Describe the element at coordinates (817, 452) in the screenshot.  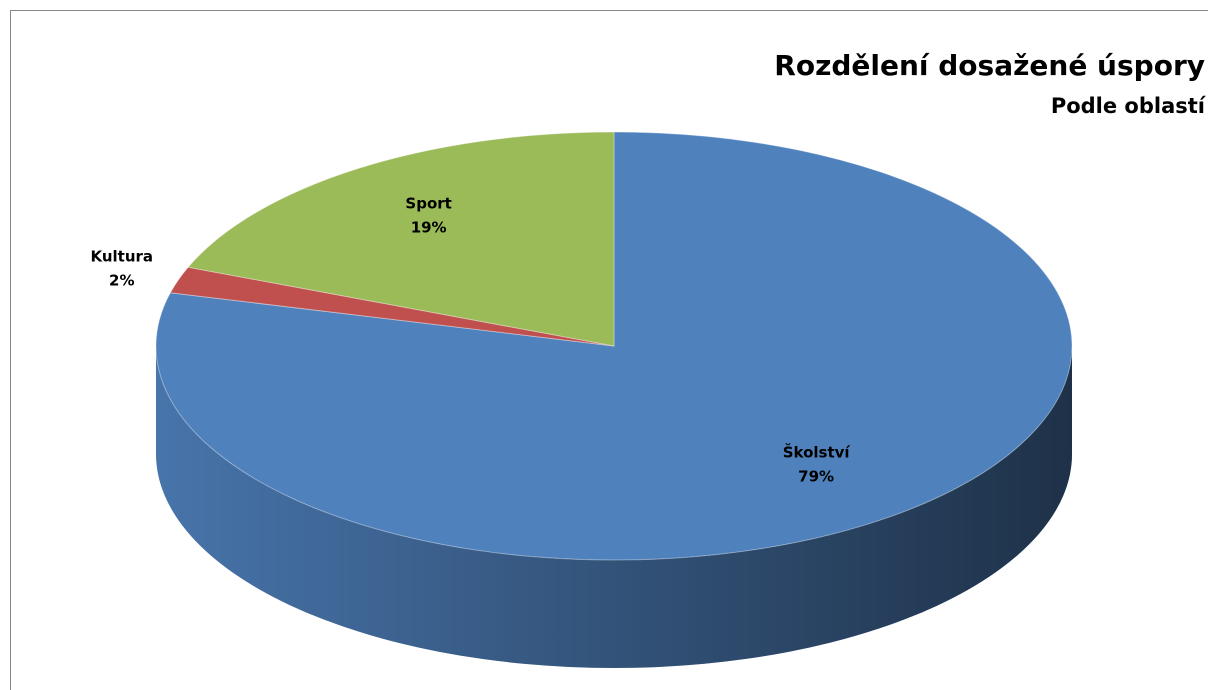
I see `slice-label: Školství` at that location.